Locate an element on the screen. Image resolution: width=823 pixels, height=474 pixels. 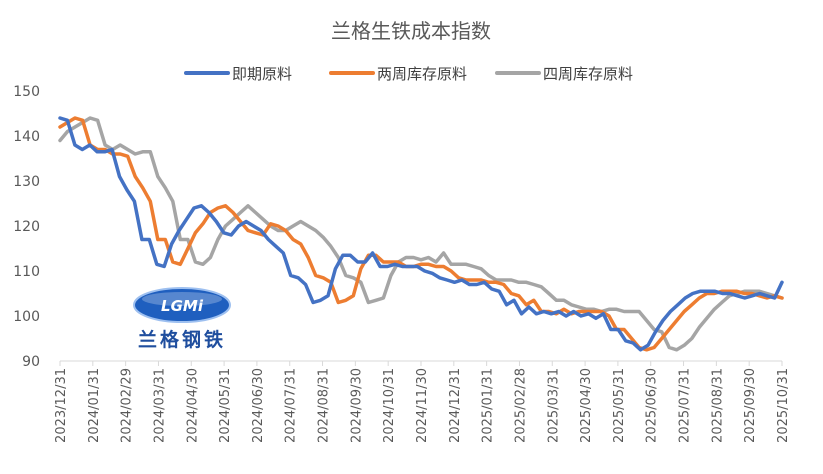
logo-chinese-text: 兰格钢铁 is located at coordinates (182, 339).